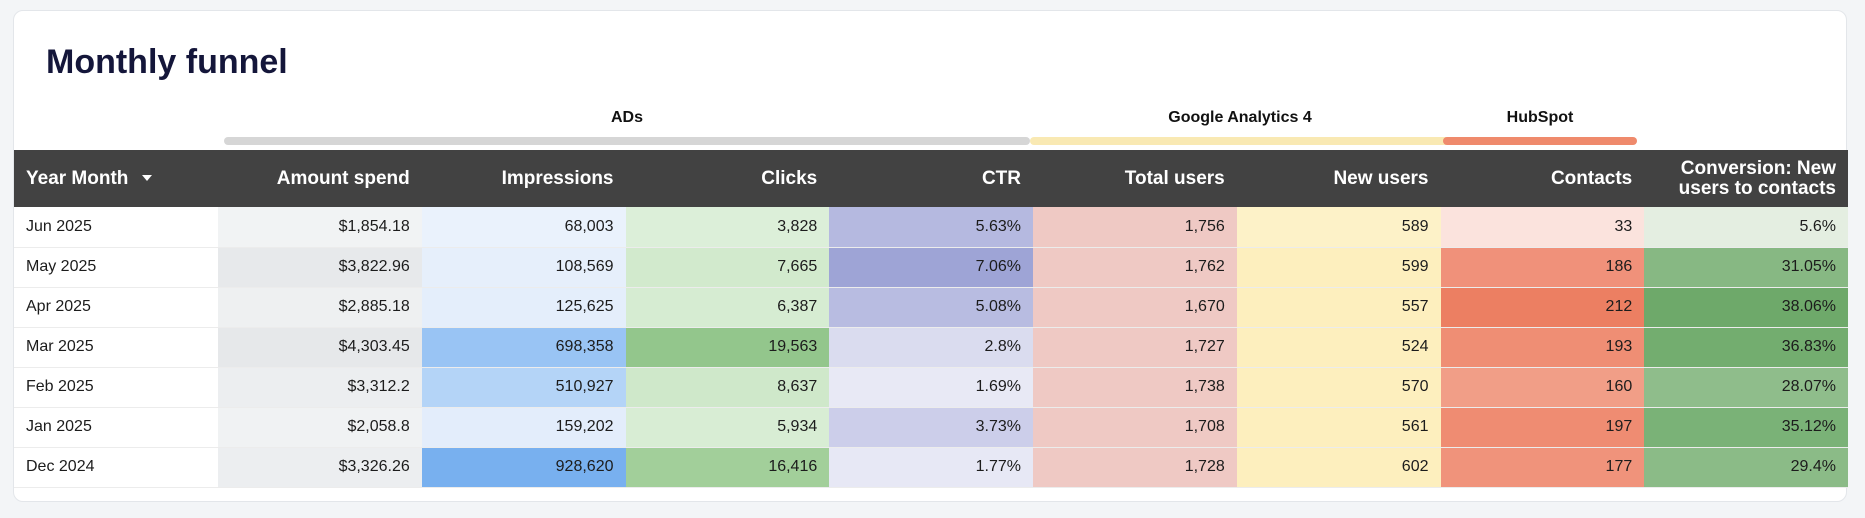 This screenshot has width=1865, height=518. Describe the element at coordinates (320, 427) in the screenshot. I see `cell-amount-spend: $2,058.8` at that location.